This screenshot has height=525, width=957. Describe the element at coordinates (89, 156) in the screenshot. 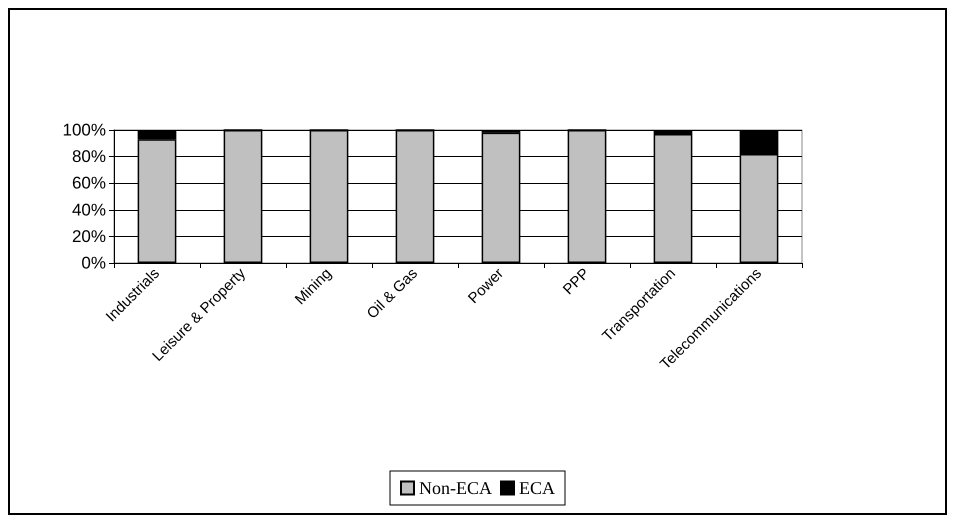

I see `y-tick-label: 80%` at that location.